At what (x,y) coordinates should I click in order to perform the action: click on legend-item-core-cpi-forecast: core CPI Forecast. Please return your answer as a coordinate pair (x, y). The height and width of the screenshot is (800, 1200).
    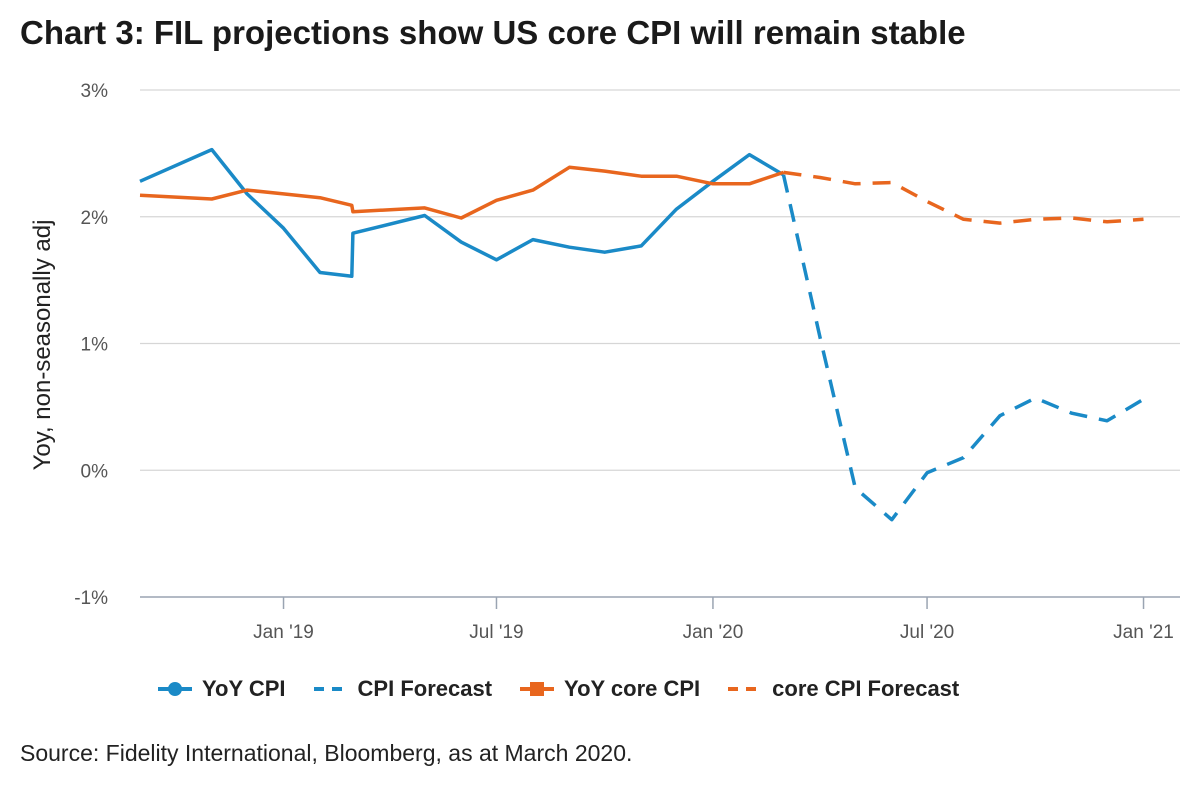
    Looking at the image, I should click on (843, 689).